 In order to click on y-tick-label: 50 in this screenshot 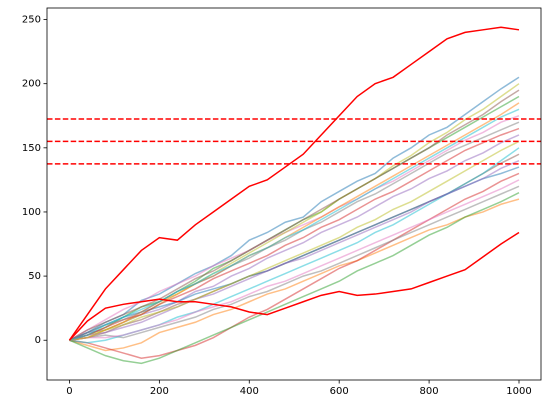, I will do `click(34, 276)`.